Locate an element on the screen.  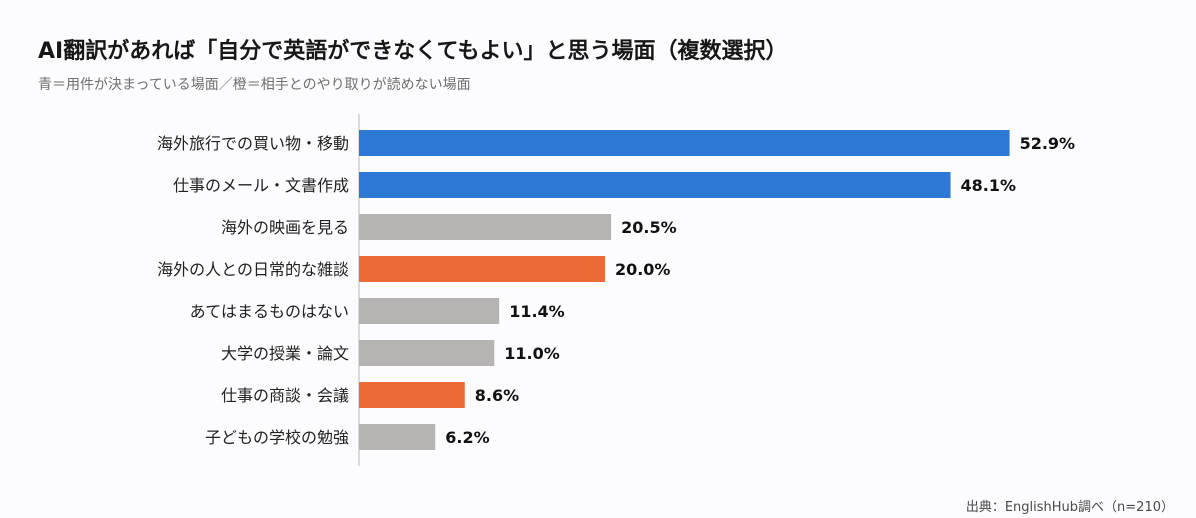
category-label: 海外の映画を見る is located at coordinates (285, 227).